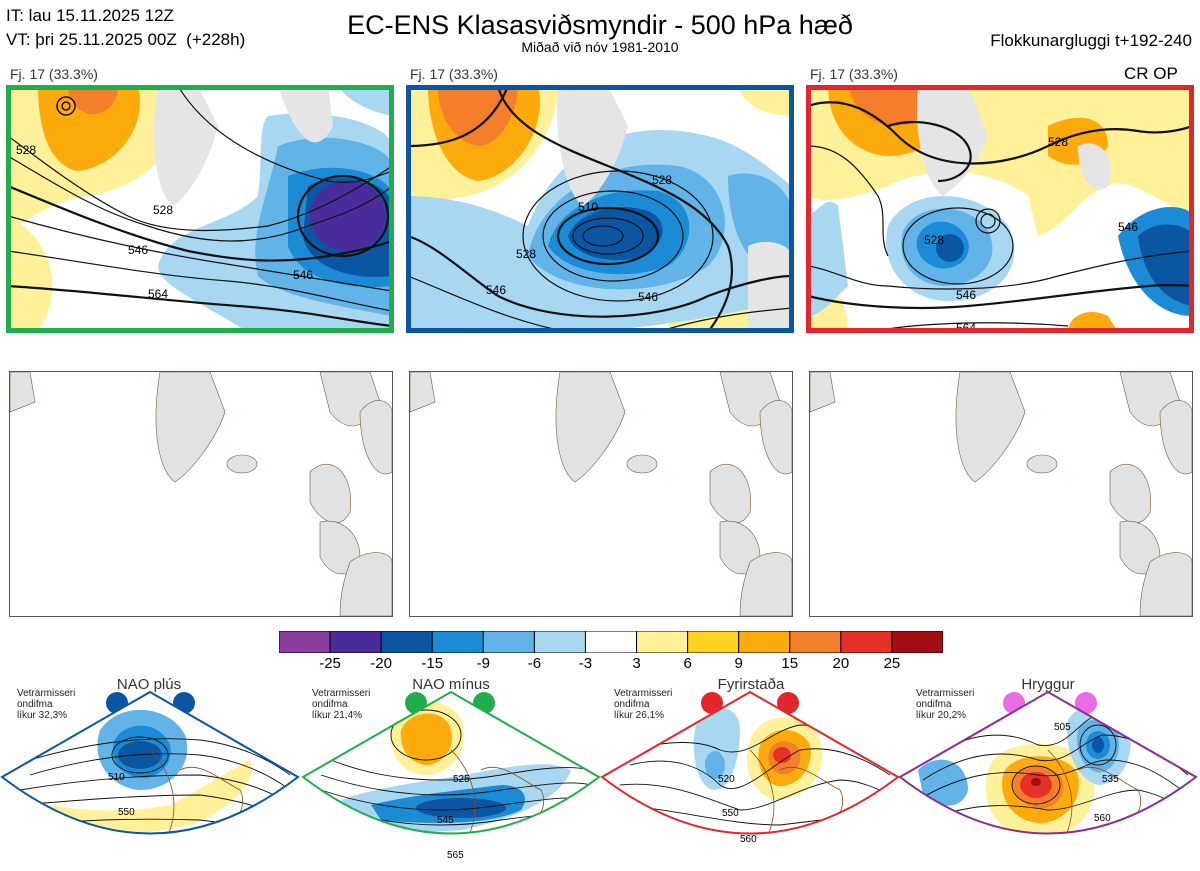  I want to click on colorbar-tick-label: -15, so click(432, 663).